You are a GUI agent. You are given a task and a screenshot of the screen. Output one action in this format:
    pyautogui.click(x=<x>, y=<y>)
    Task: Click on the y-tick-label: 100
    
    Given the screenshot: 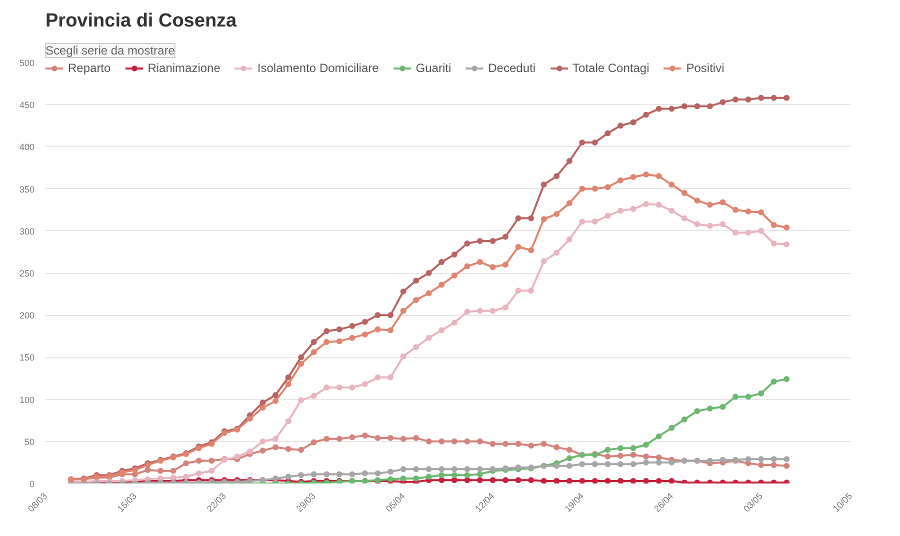 What is the action you would take?
    pyautogui.click(x=27, y=399)
    